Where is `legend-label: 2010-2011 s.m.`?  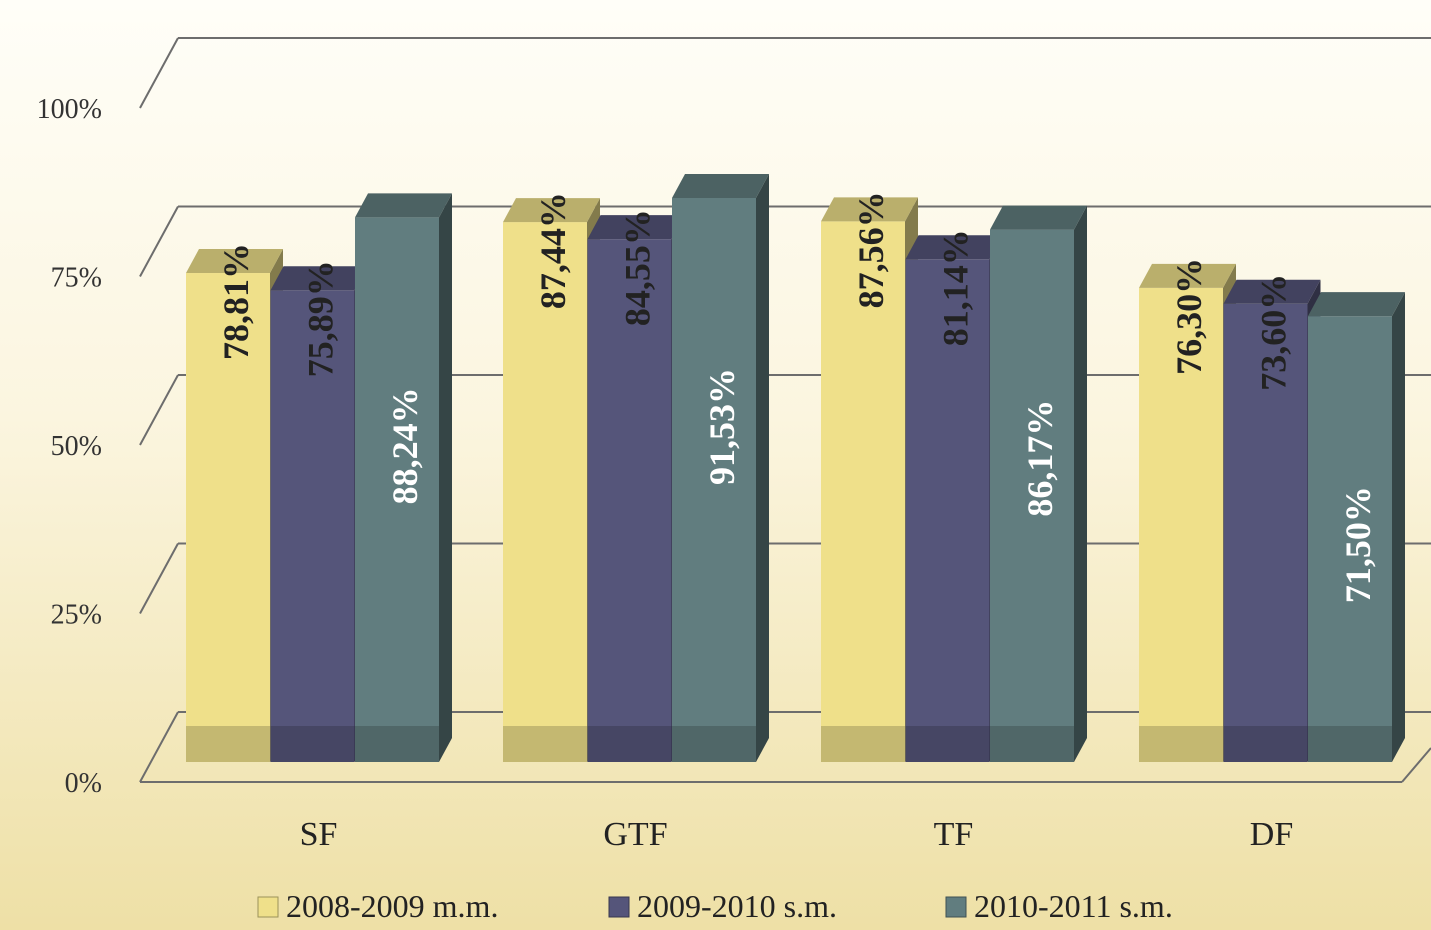
legend-label: 2010-2011 s.m. is located at coordinates (1073, 906).